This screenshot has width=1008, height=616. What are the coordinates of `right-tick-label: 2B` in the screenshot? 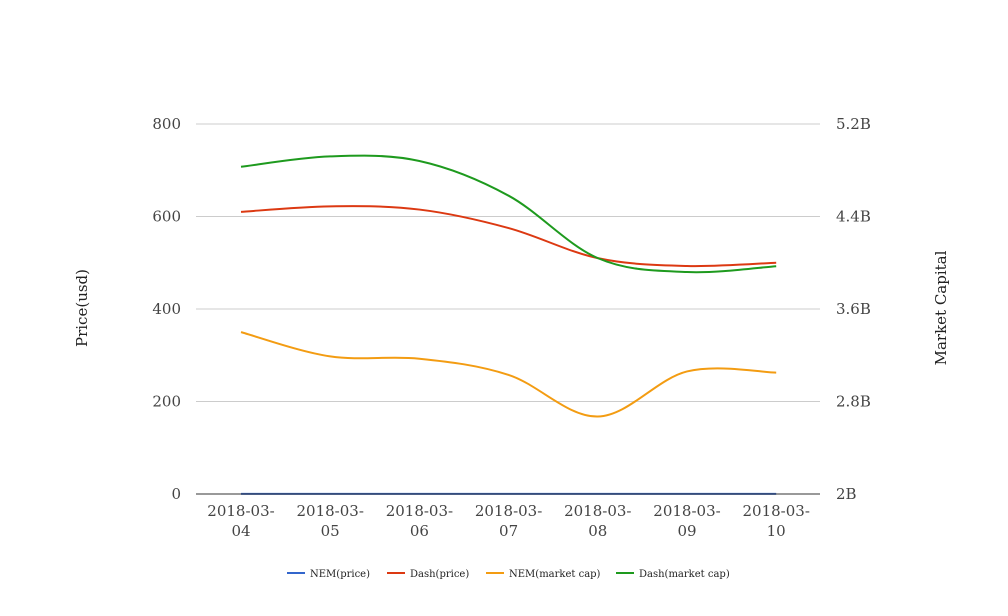 It's located at (846, 494).